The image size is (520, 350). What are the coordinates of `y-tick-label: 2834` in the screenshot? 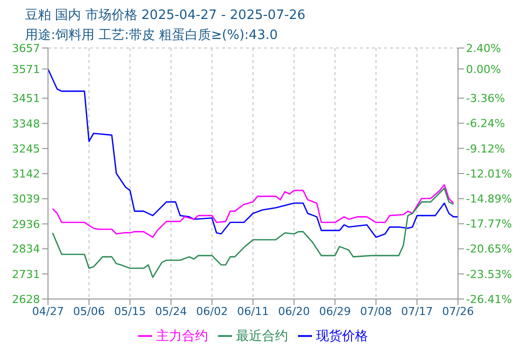 It's located at (26, 249).